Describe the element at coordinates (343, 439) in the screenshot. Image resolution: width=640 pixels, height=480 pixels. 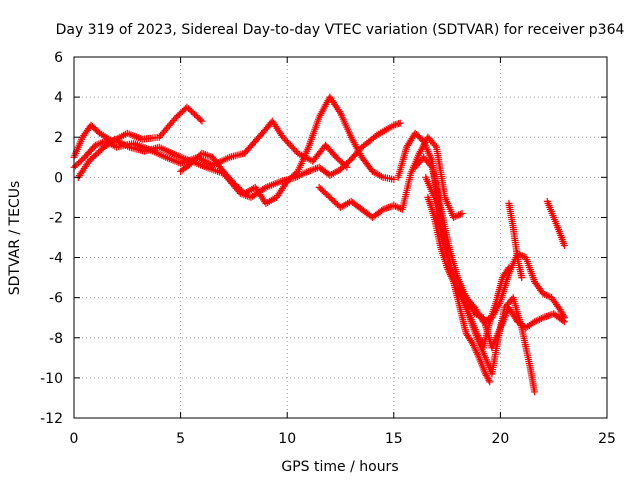
I see `x-tick-labels: 0 5 10 15 20 25` at that location.